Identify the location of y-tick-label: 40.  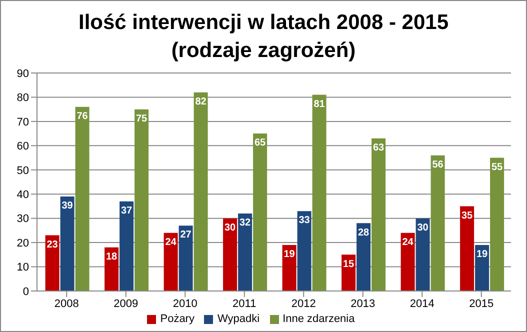
(22, 195).